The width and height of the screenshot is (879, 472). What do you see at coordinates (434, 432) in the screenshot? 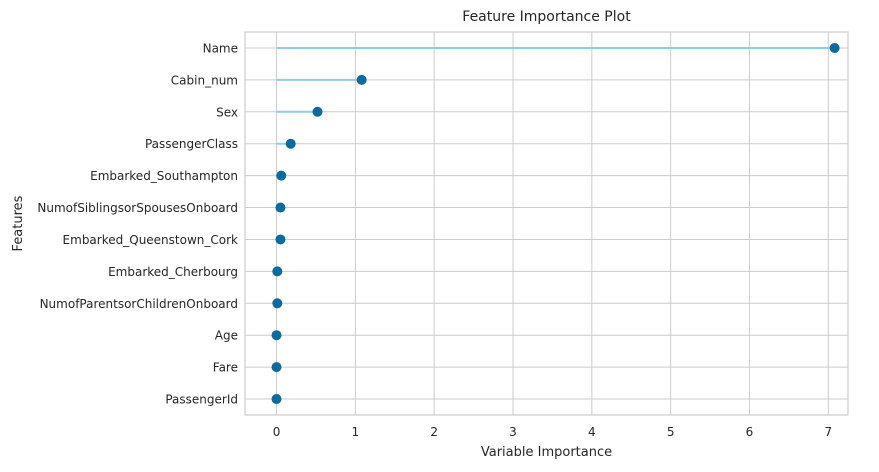
I see `x-tick-label: 2` at bounding box center [434, 432].